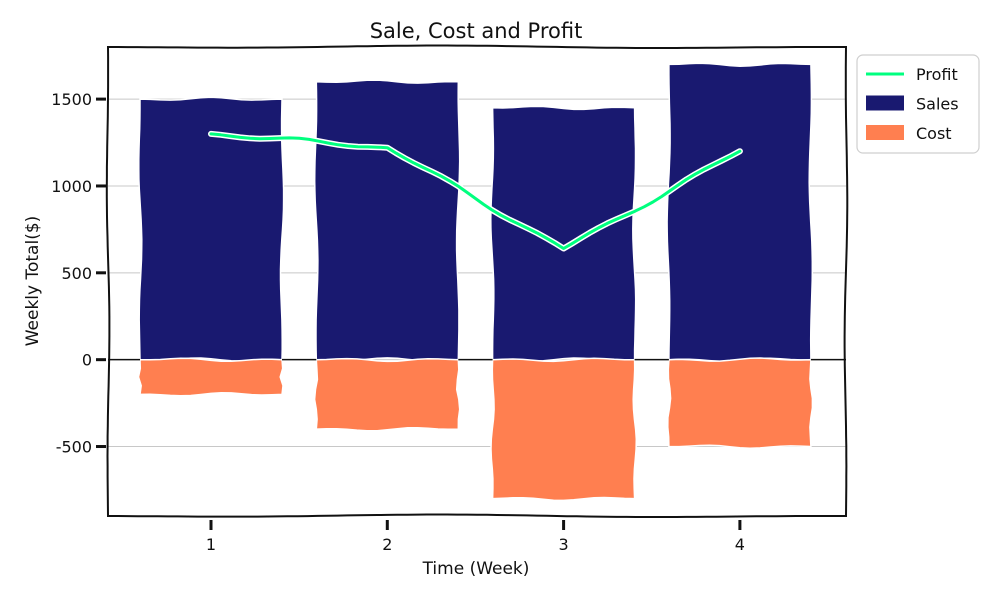 The image size is (1000, 600). Describe the element at coordinates (71, 99) in the screenshot. I see `y-tick-label: 1500` at that location.